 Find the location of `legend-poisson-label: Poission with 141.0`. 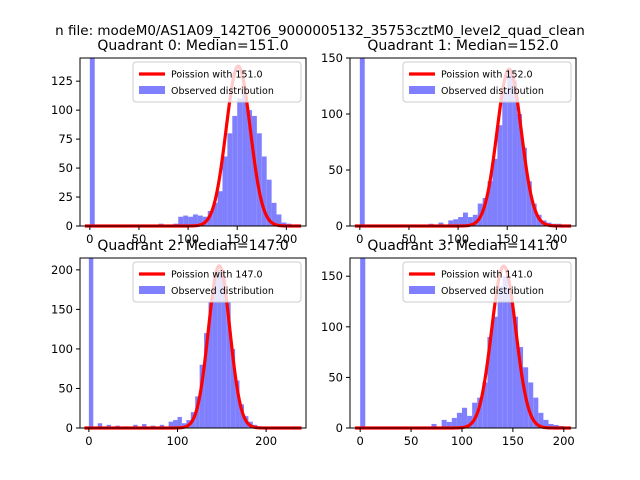

legend-poisson-label: Poission with 141.0 is located at coordinates (487, 275).